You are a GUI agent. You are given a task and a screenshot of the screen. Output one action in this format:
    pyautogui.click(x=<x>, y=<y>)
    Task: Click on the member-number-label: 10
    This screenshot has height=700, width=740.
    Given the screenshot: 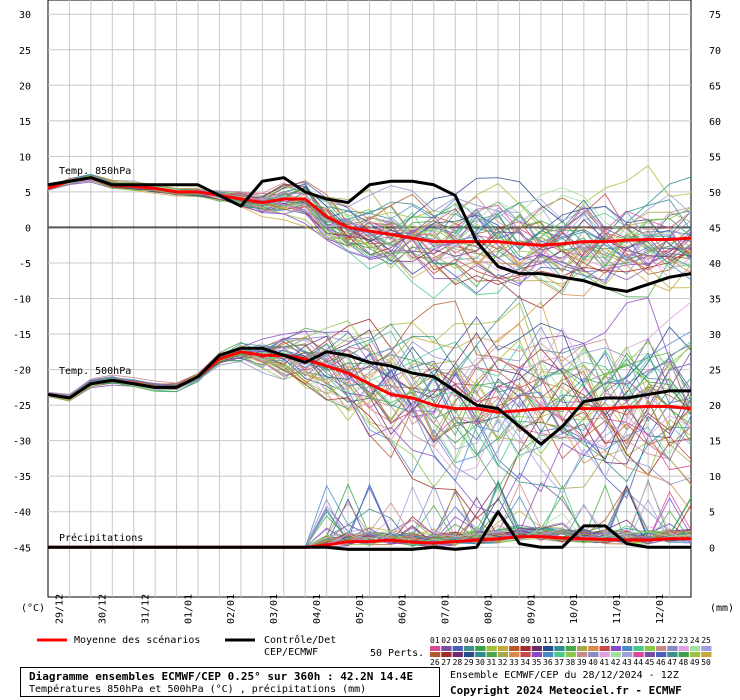 What is the action you would take?
    pyautogui.click(x=537, y=640)
    